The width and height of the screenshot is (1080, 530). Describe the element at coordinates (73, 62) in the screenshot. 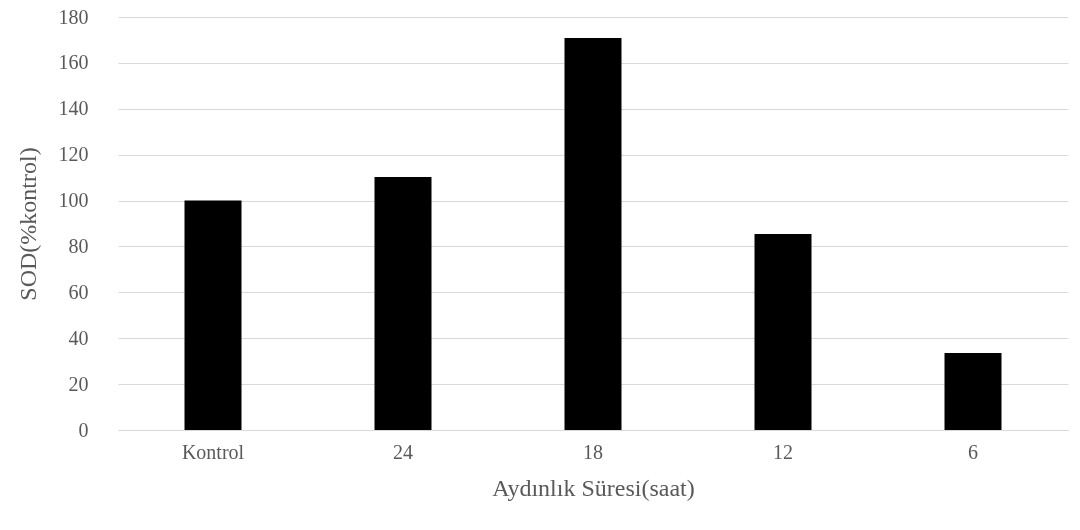

I see `y-tick-label: 160` at that location.